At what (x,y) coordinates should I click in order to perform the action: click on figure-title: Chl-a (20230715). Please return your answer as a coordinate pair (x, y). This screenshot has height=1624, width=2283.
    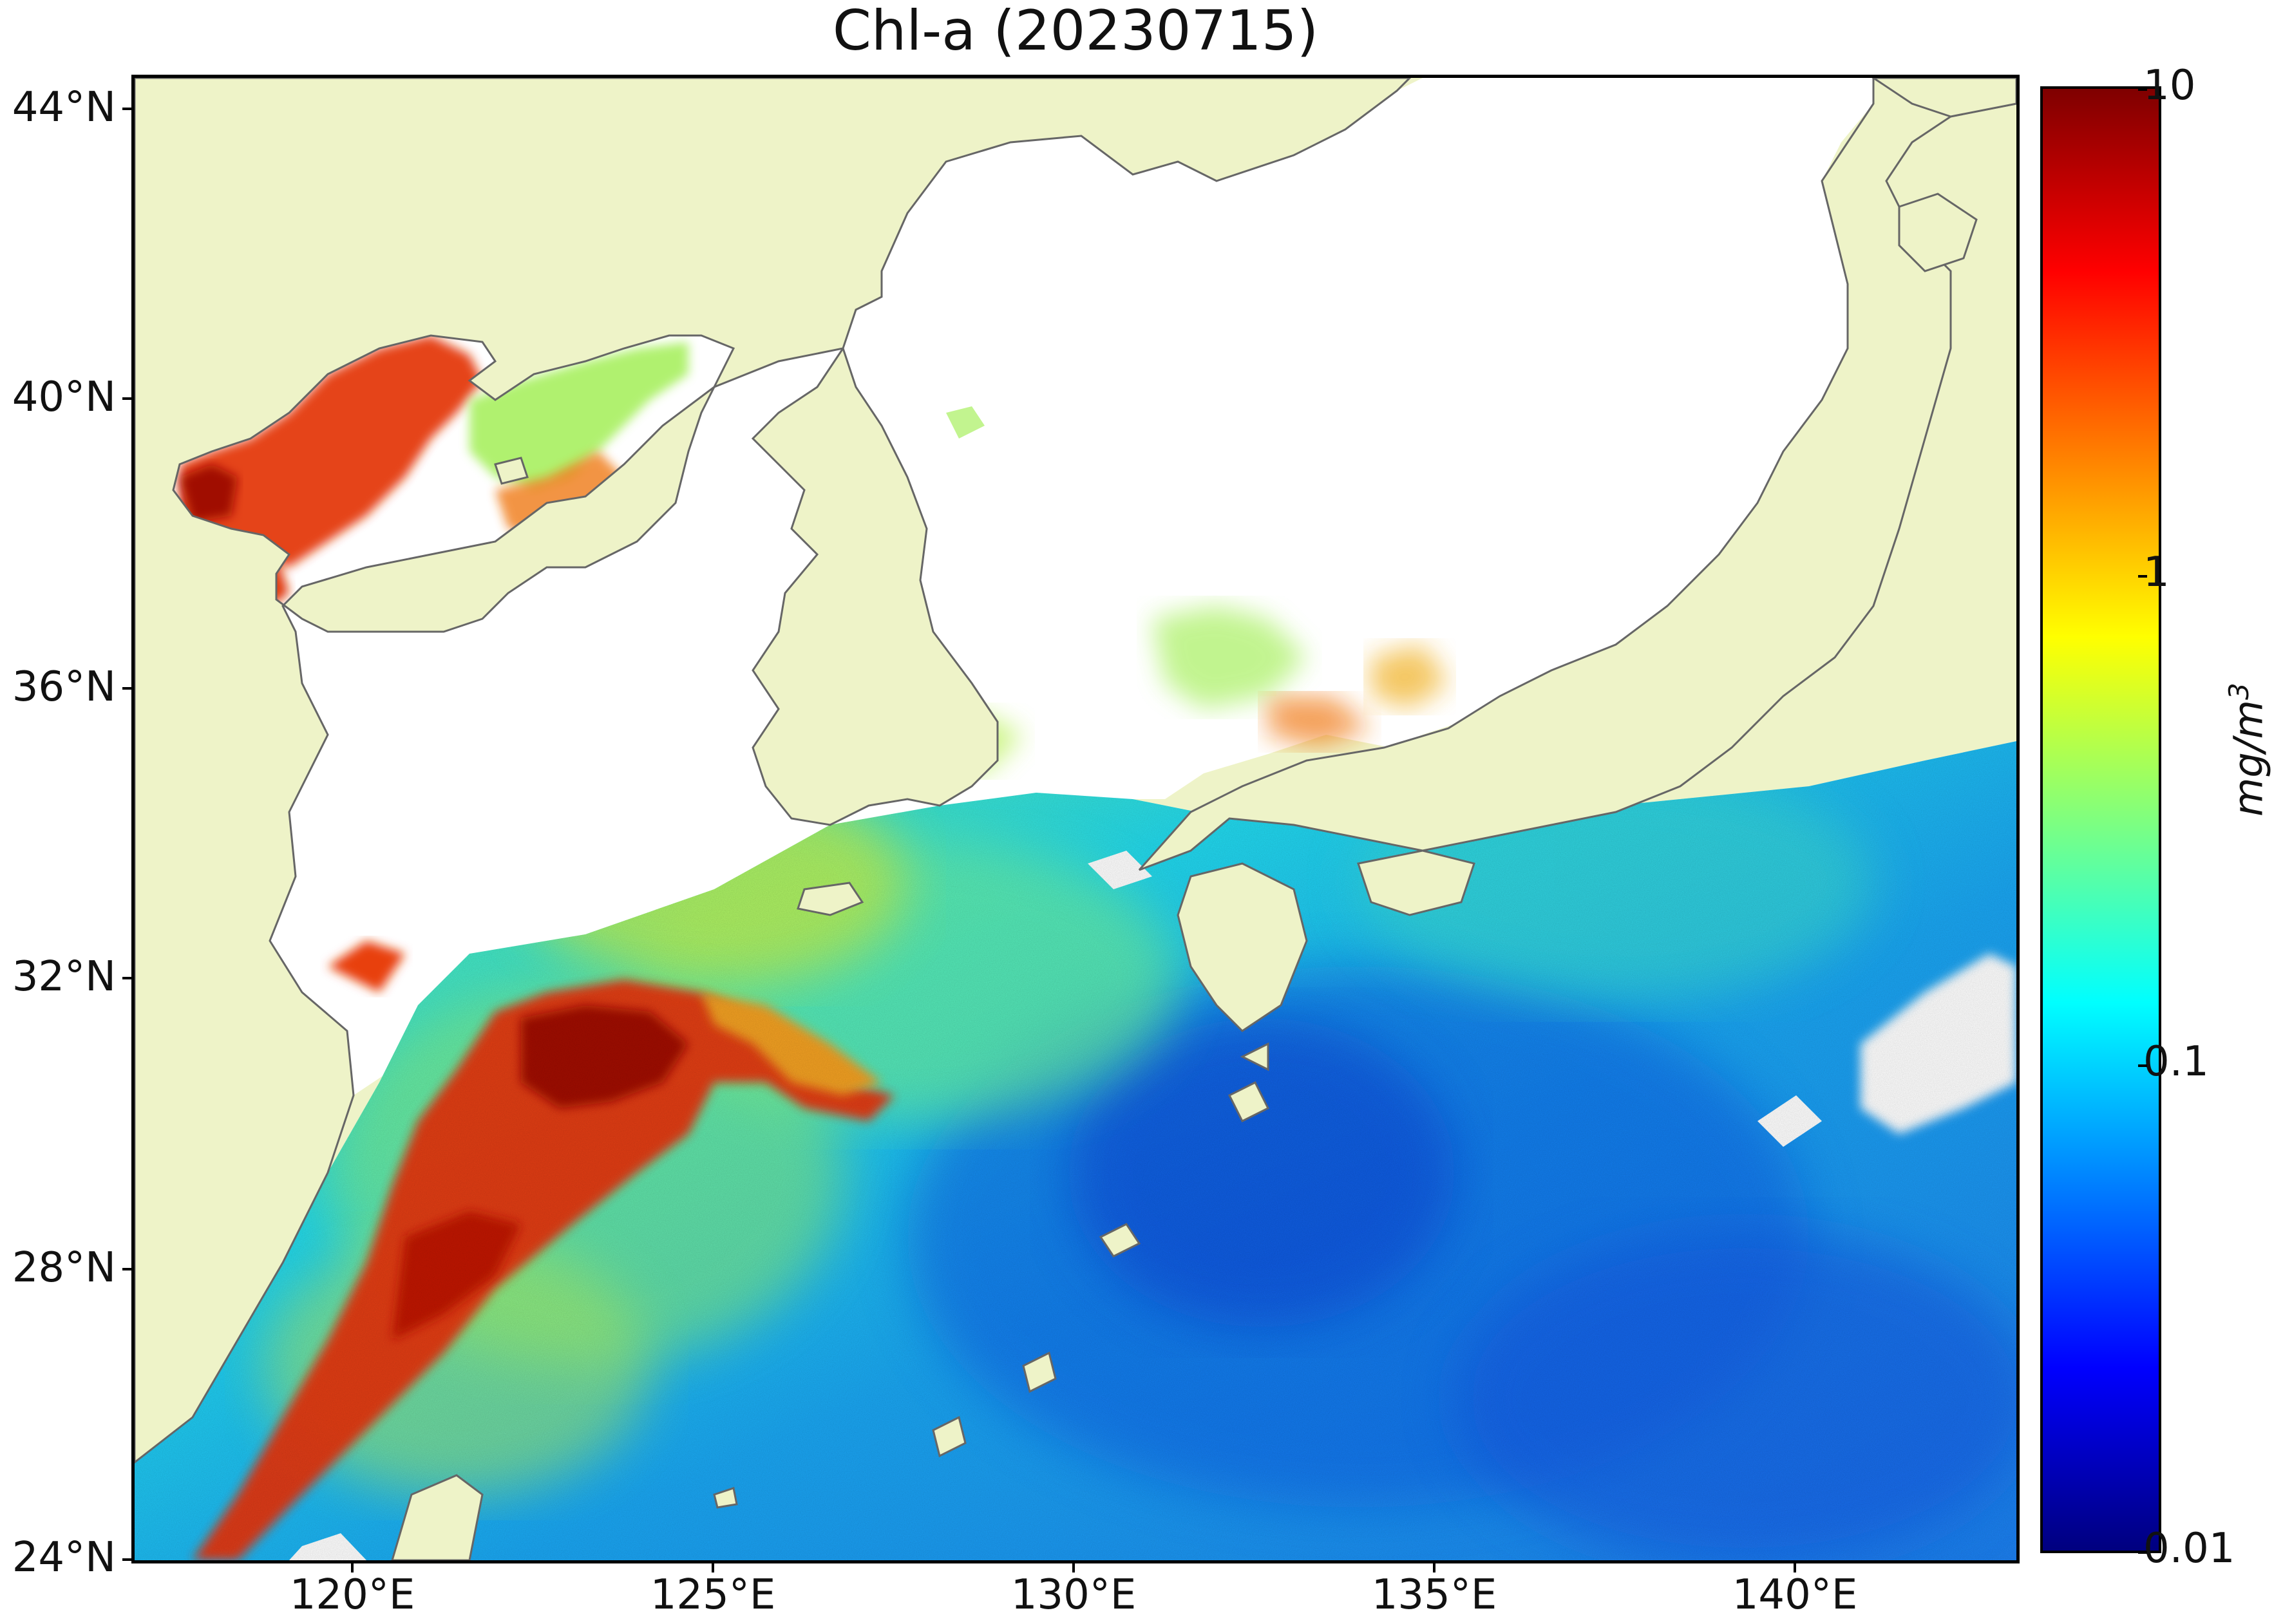
    Looking at the image, I should click on (1075, 32).